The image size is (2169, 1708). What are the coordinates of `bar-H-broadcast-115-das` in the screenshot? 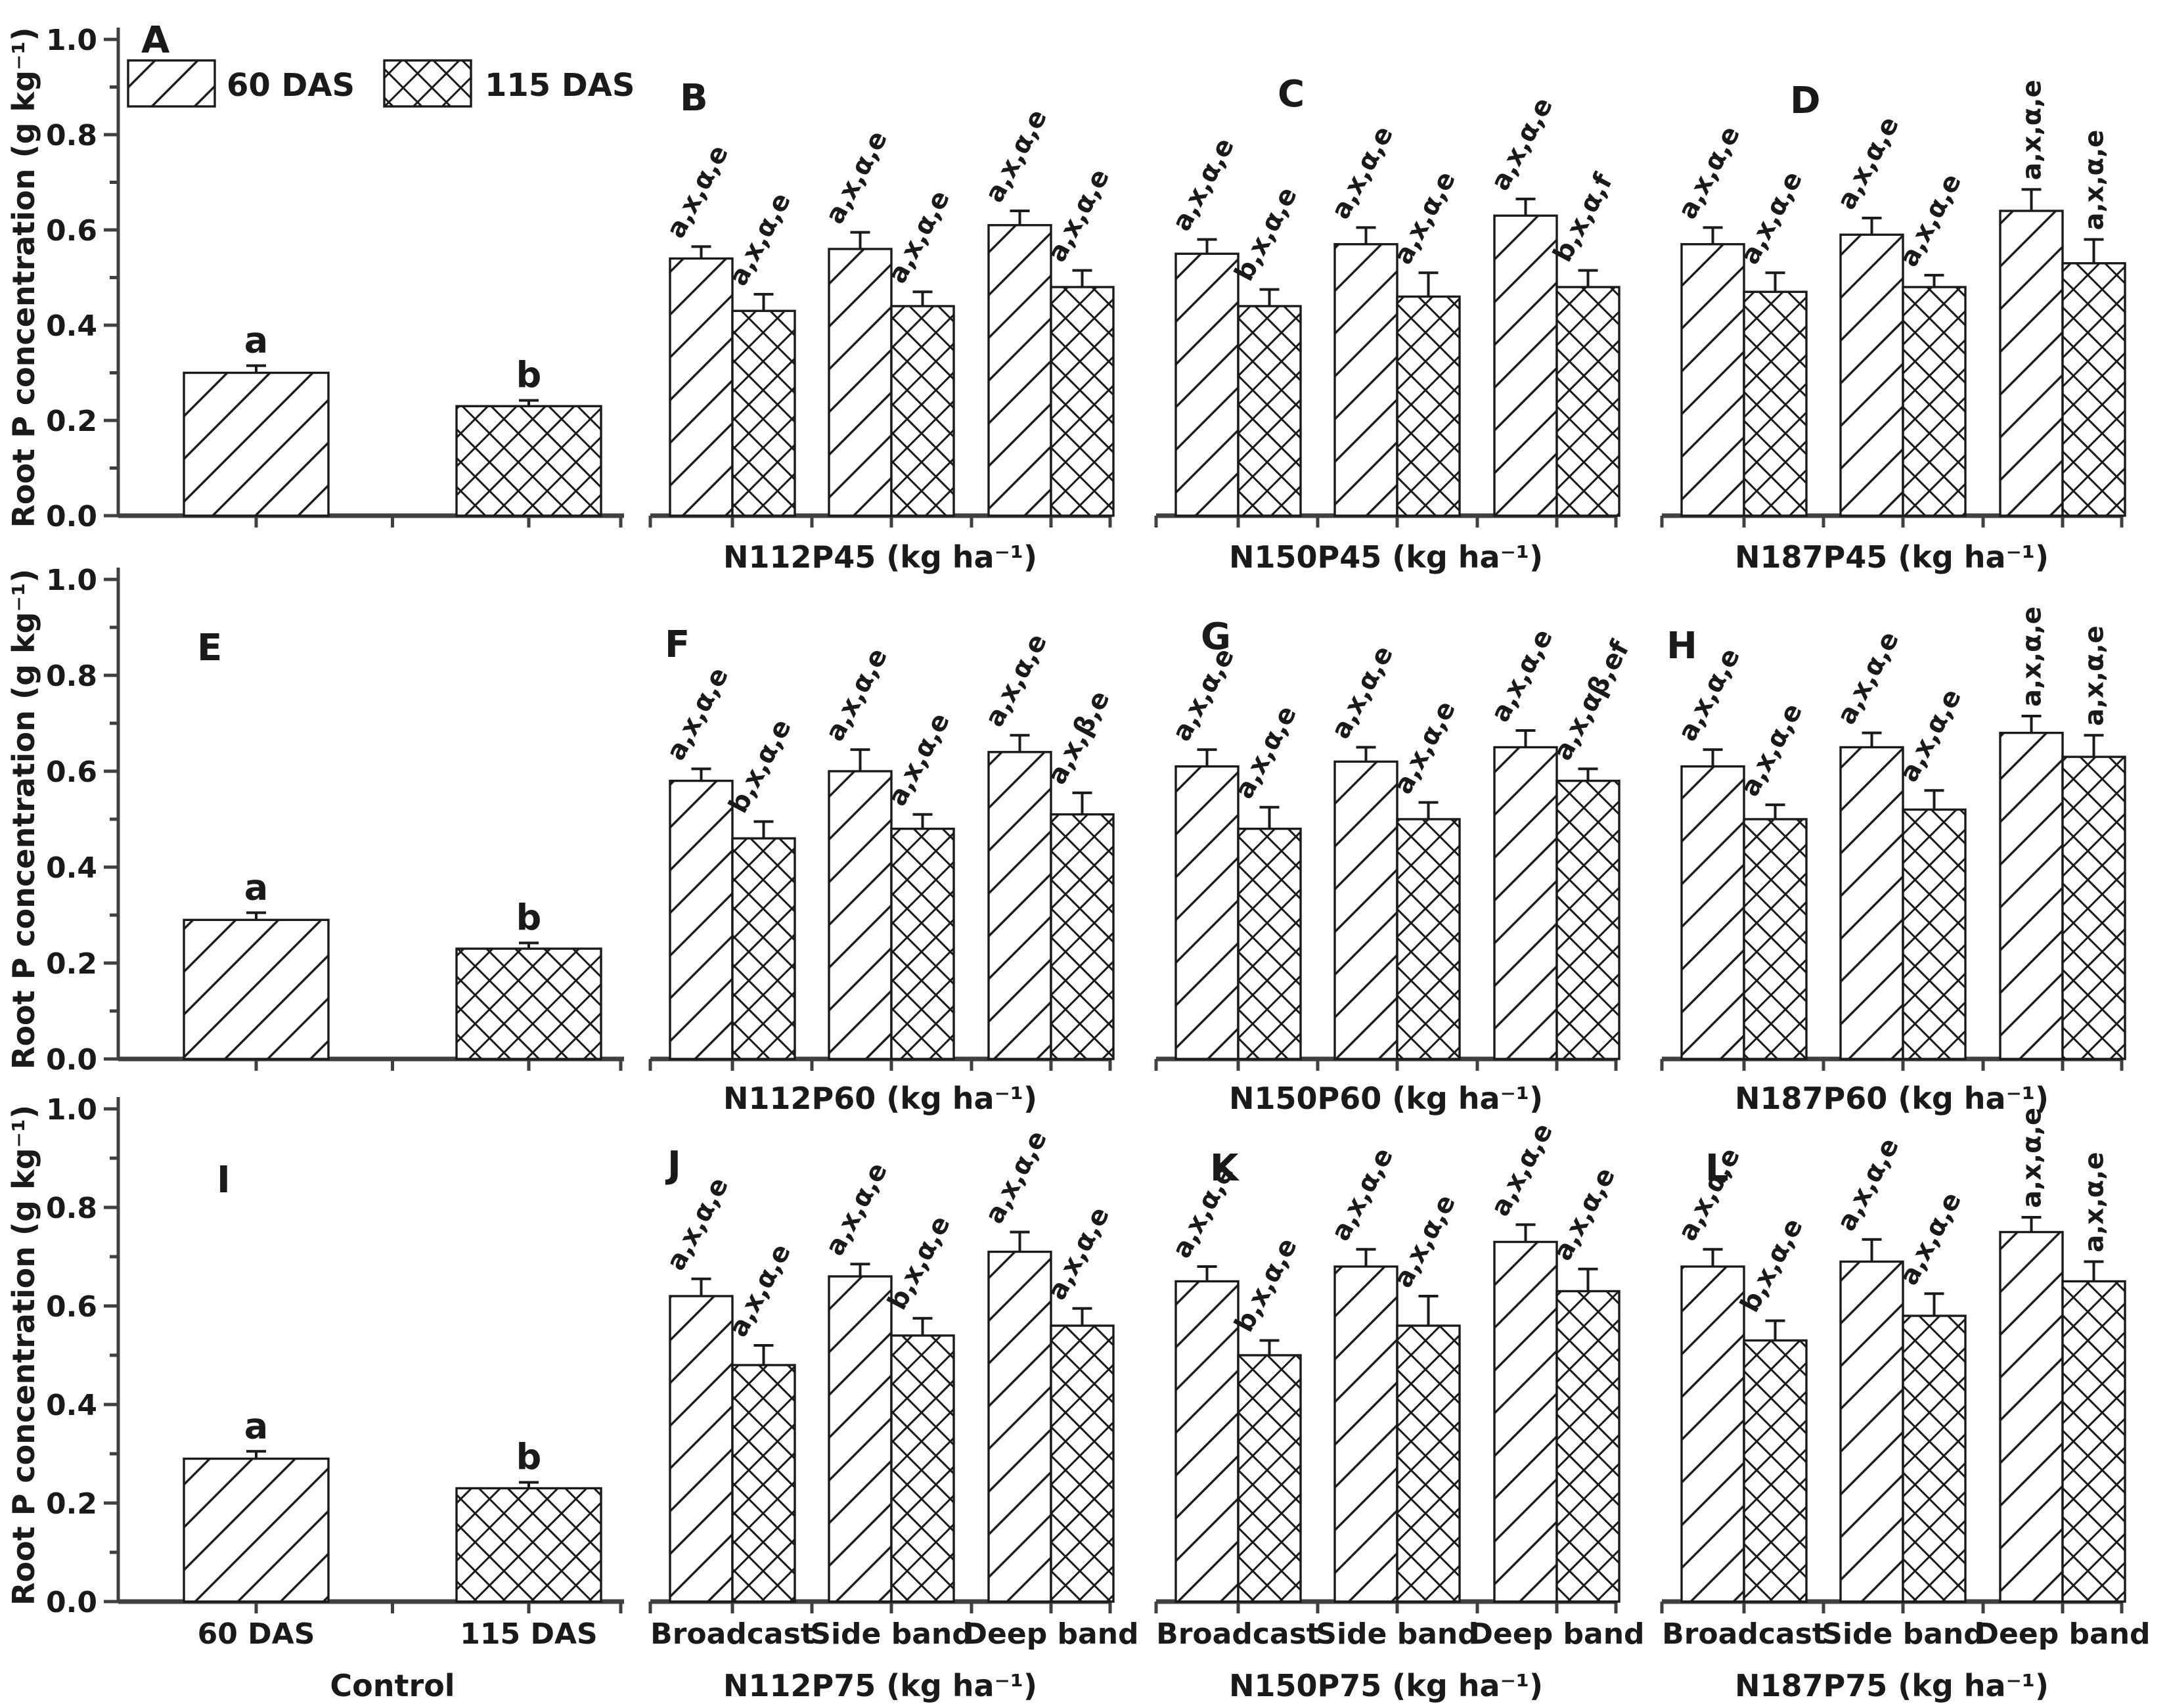 It's located at (1775, 939).